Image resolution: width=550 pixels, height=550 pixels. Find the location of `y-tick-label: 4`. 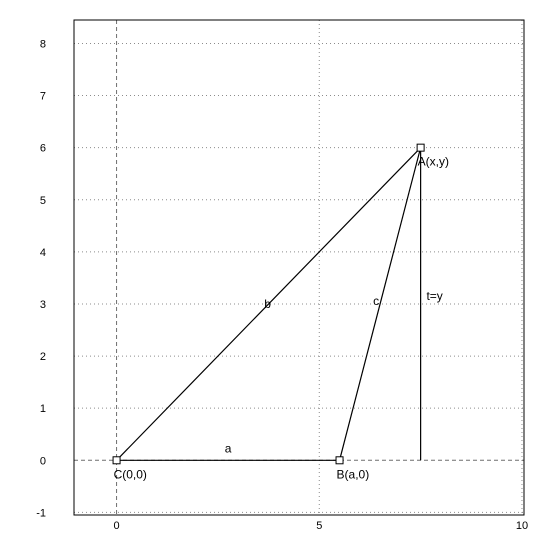

y-tick-label: 4 is located at coordinates (43, 253).